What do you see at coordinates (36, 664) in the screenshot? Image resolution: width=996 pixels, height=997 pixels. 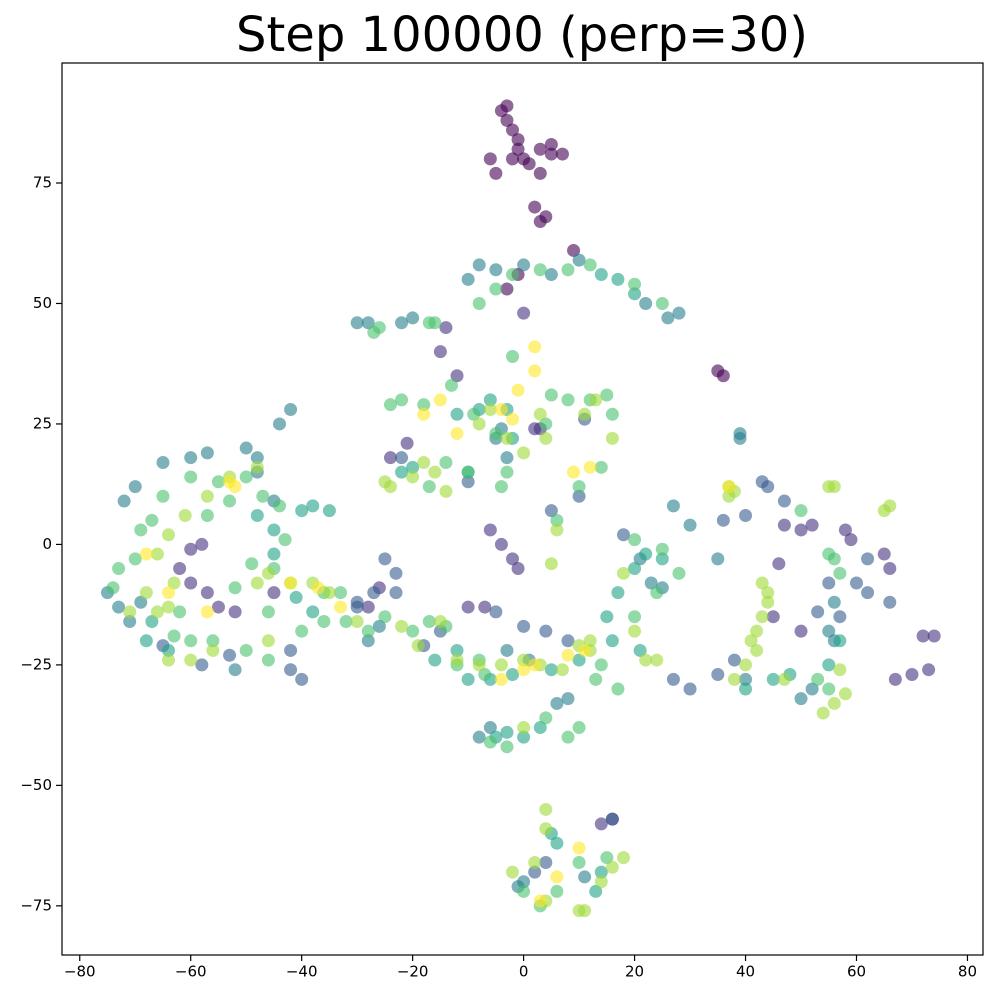 I see `y-tick-label: −25` at bounding box center [36, 664].